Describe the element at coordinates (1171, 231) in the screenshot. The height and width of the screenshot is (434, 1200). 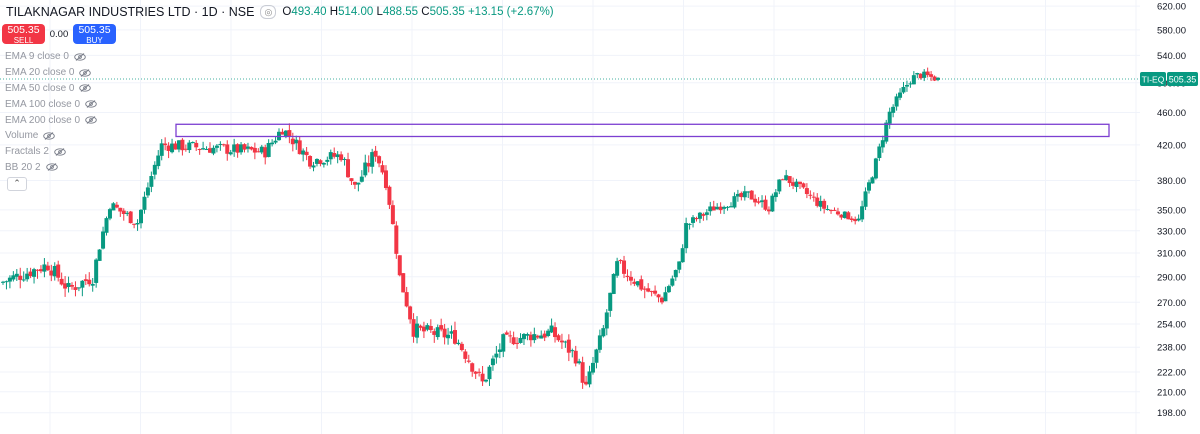
I see `price-tick-label: 330.00` at that location.